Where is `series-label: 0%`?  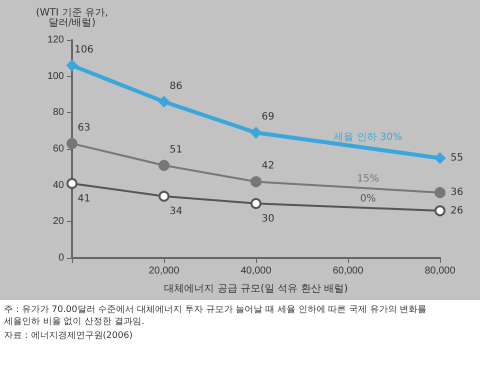
series-label: 0% is located at coordinates (368, 199).